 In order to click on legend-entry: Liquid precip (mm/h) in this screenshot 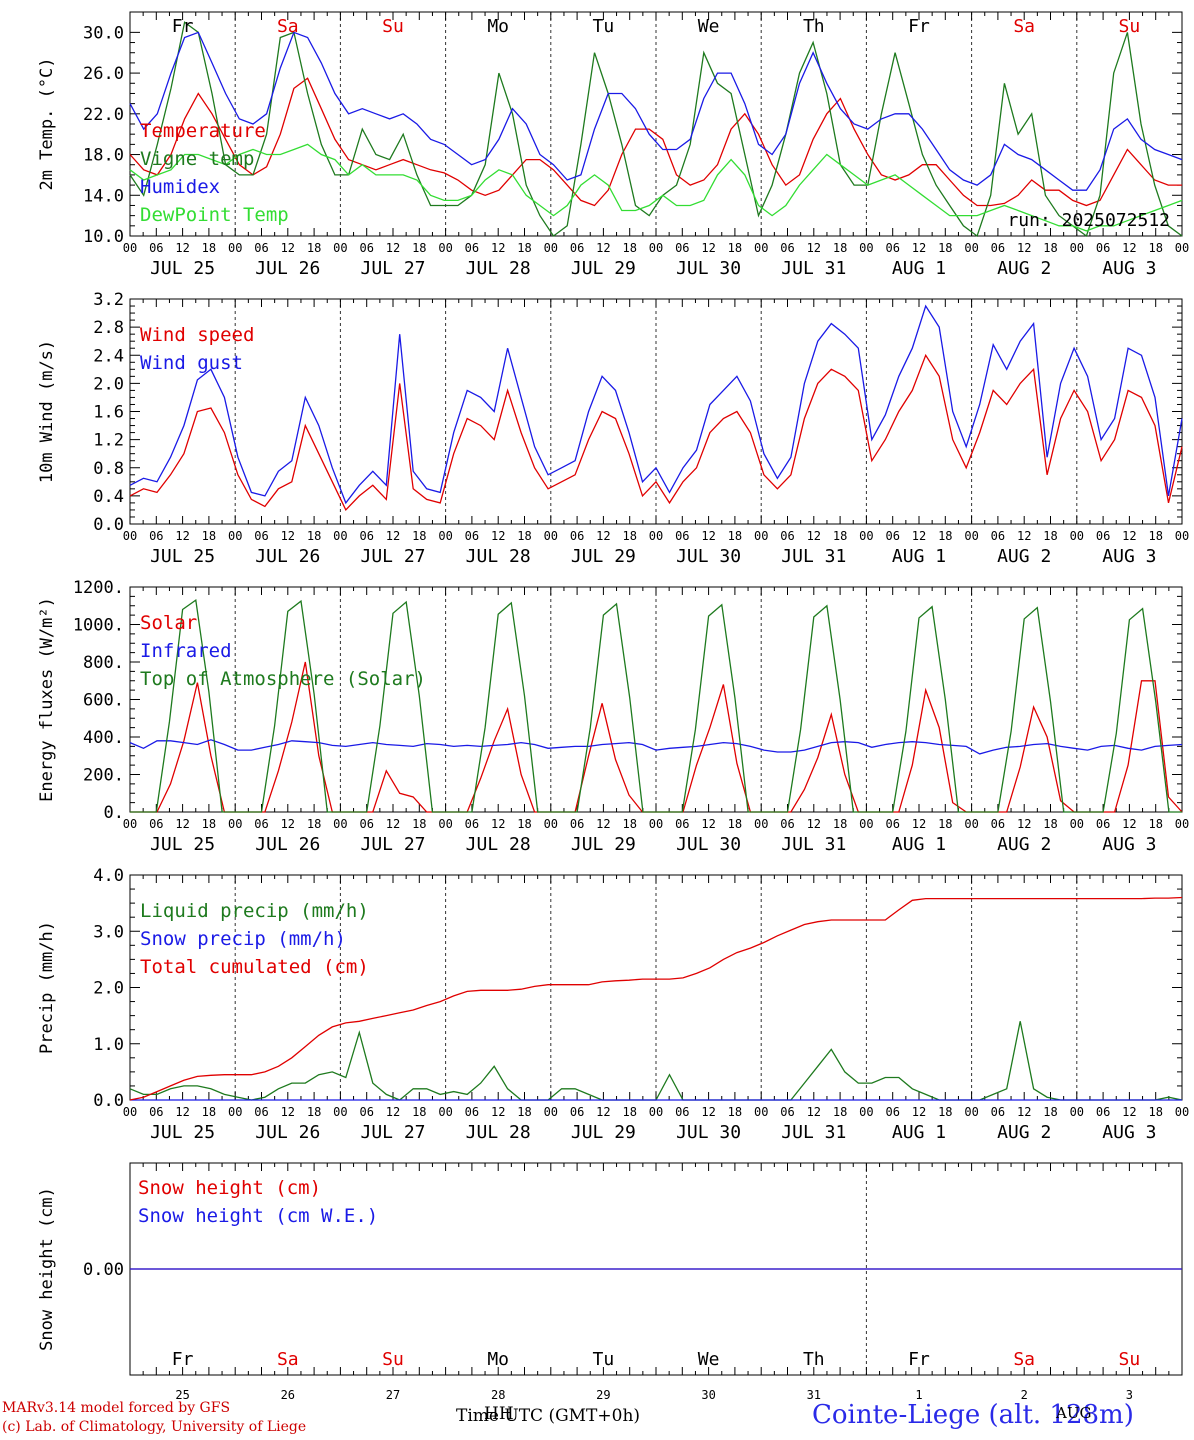, I will do `click(254, 911)`.